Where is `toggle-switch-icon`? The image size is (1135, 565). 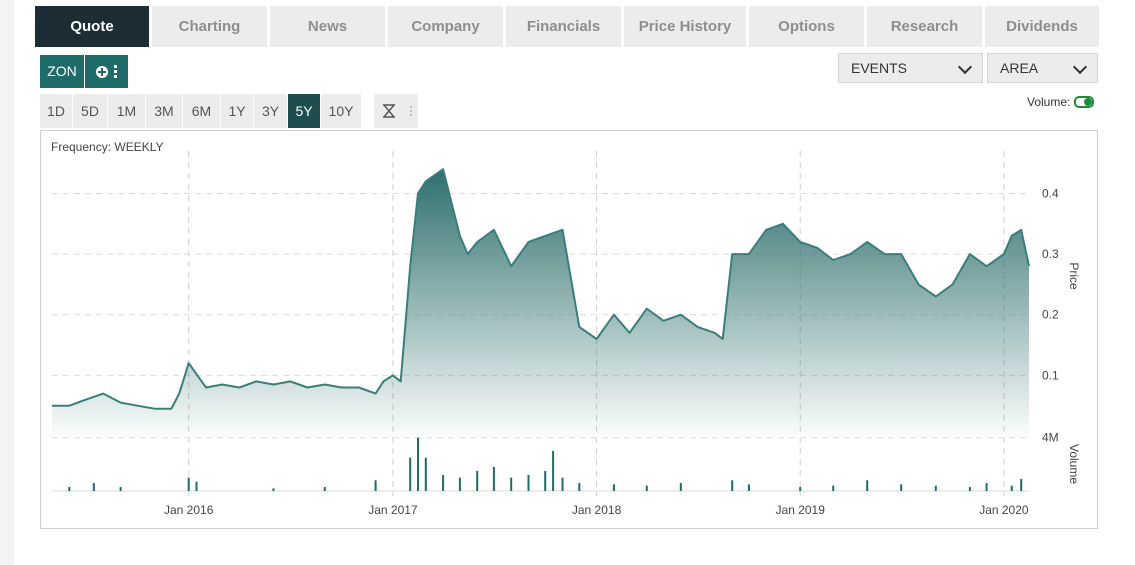 toggle-switch-icon is located at coordinates (1084, 102).